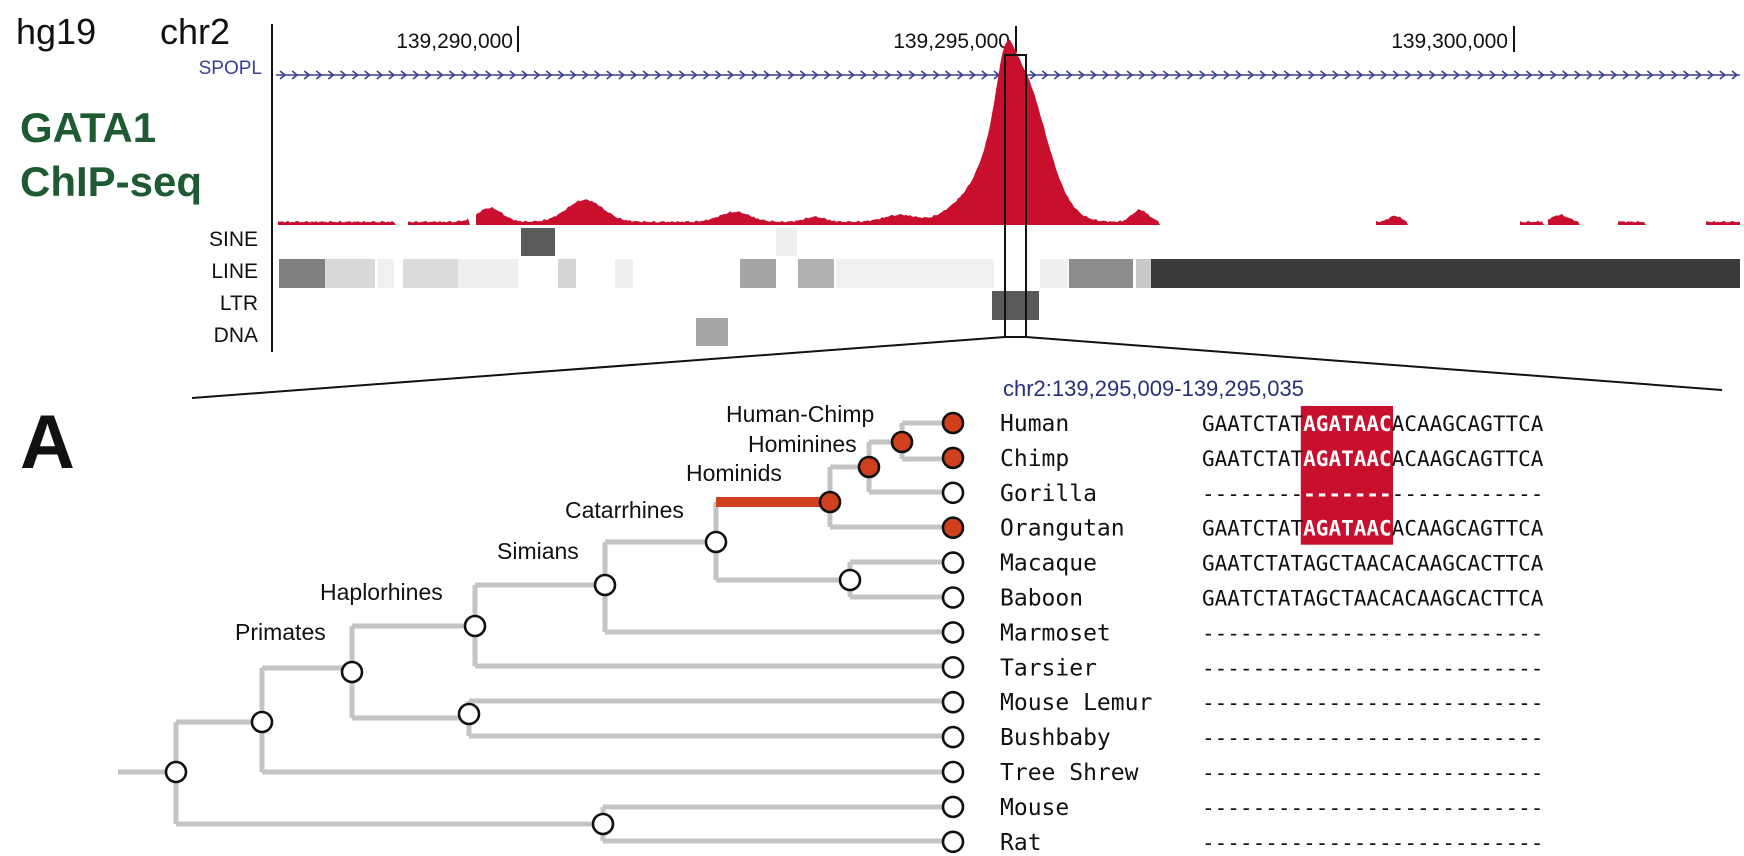 The image size is (1744, 856). What do you see at coordinates (1034, 808) in the screenshot?
I see `species-label: Mouse` at bounding box center [1034, 808].